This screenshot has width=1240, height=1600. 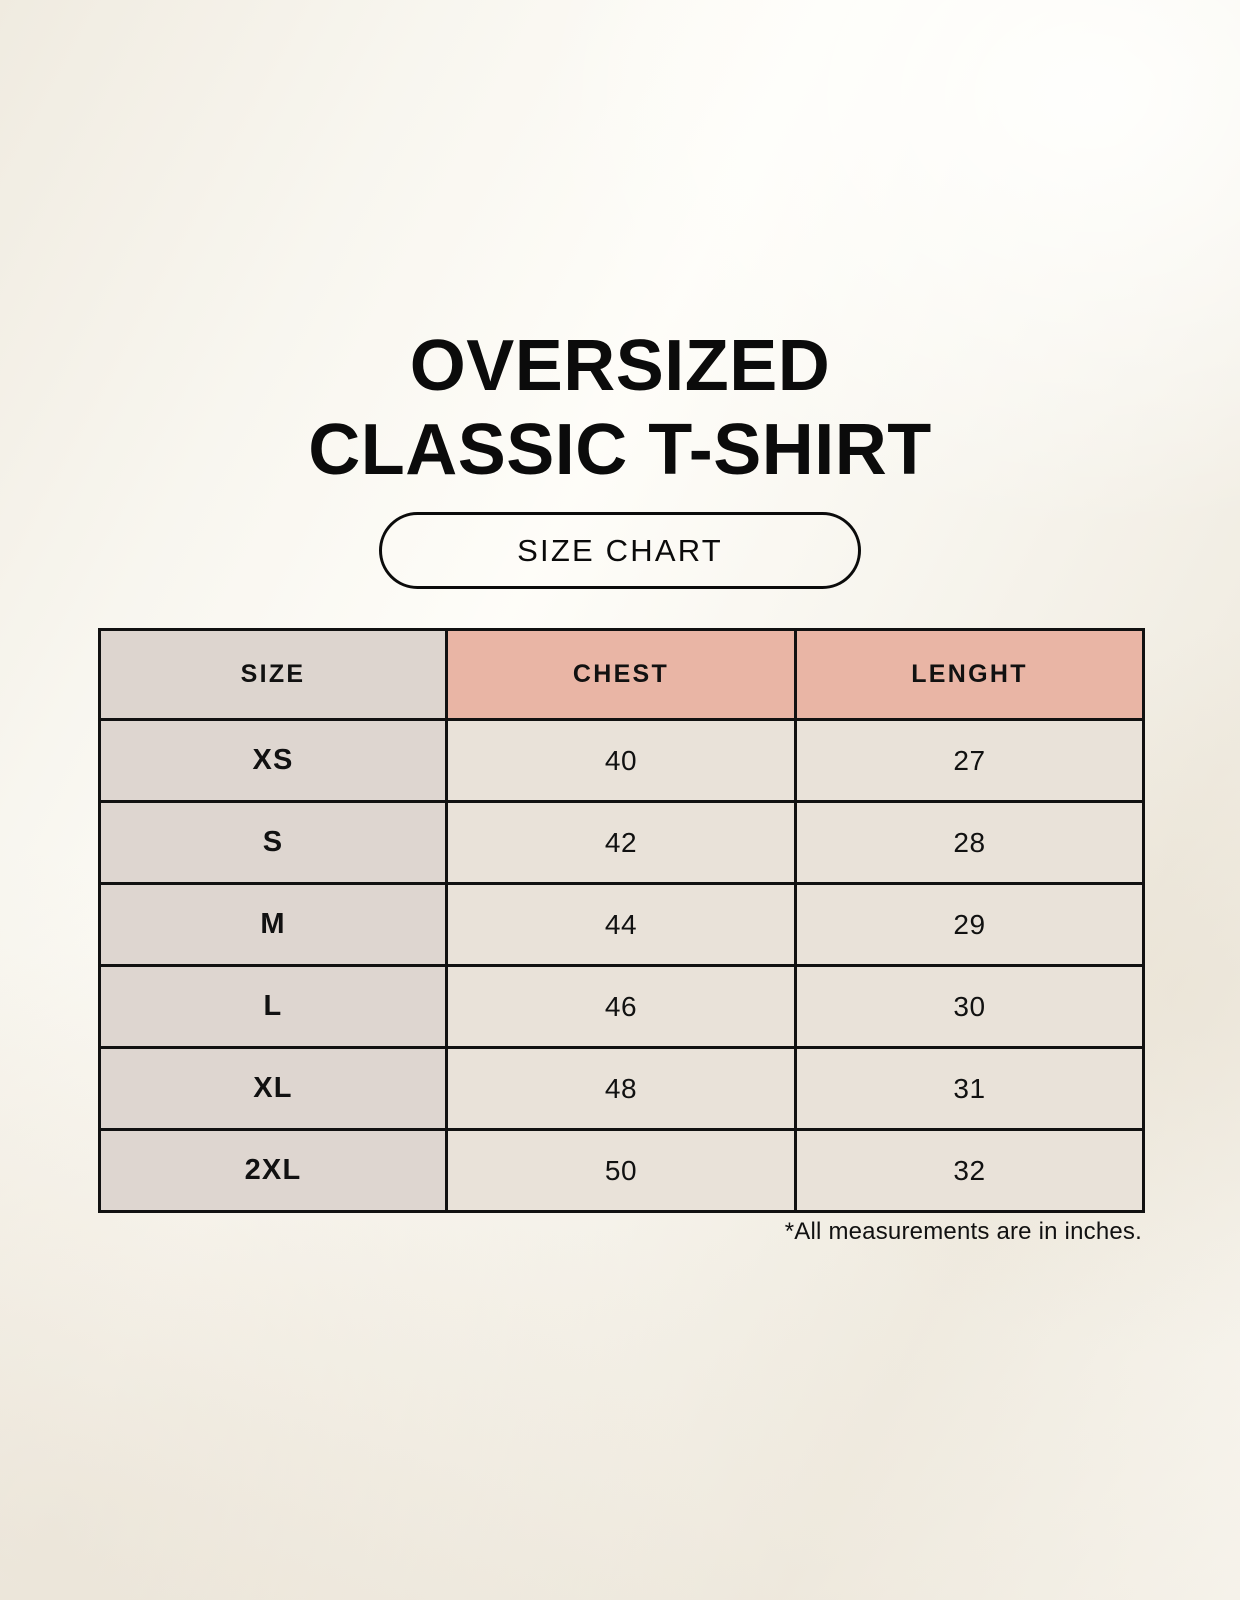 I want to click on column-header-size: SIZE, so click(x=273, y=674).